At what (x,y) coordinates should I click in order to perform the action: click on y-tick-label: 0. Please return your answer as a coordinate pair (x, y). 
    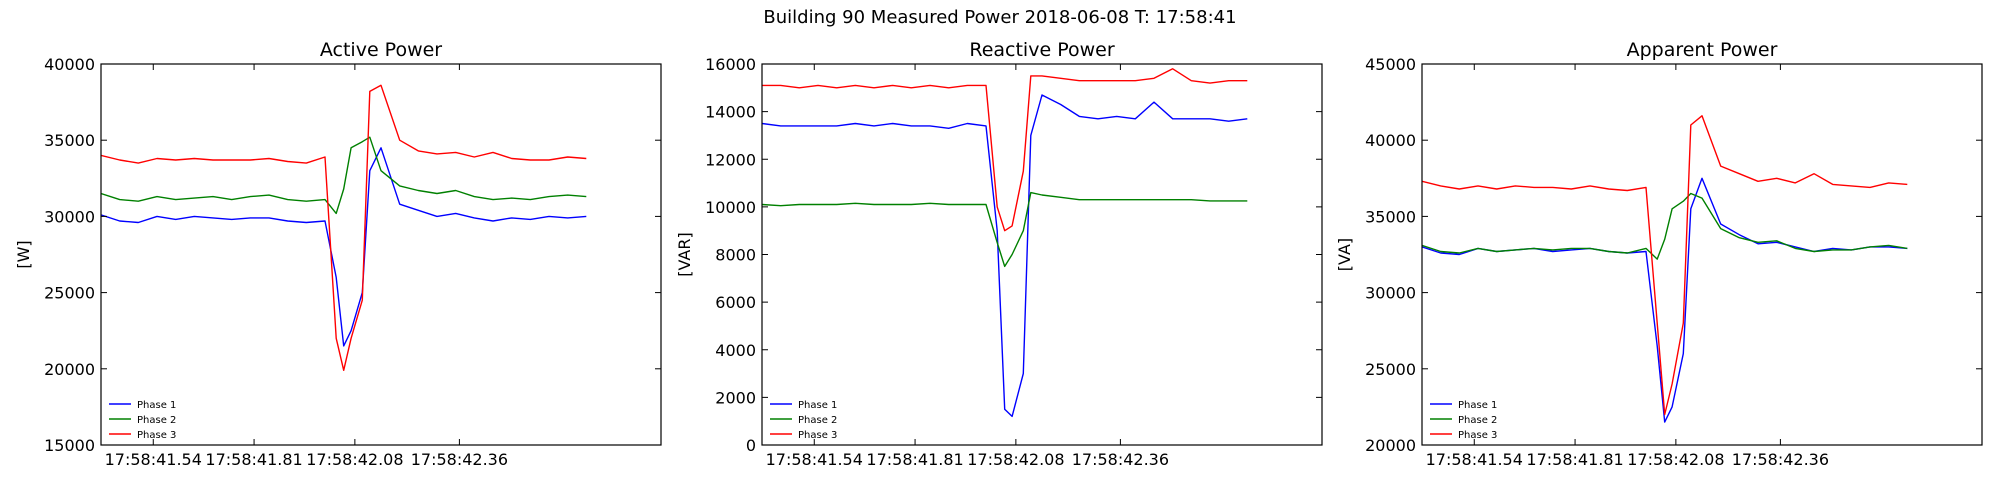
    Looking at the image, I should click on (751, 445).